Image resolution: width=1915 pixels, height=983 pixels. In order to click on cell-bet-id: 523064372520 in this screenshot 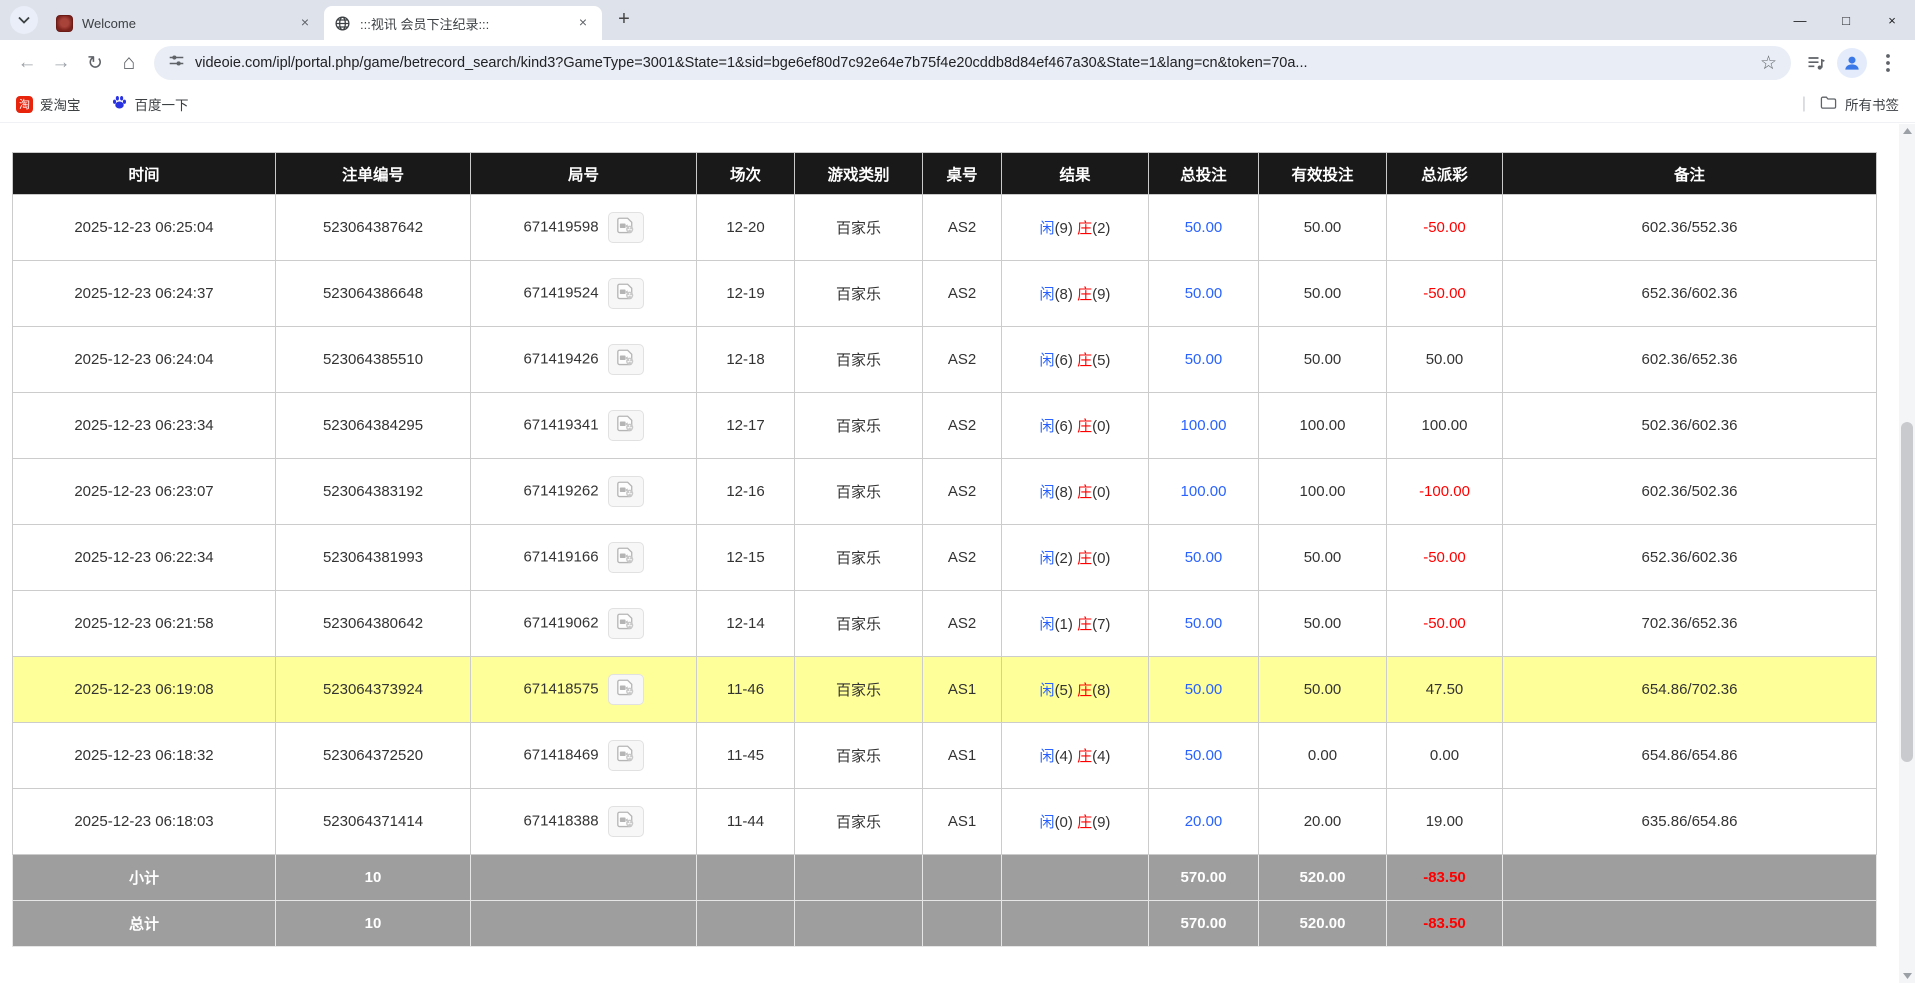, I will do `click(373, 755)`.